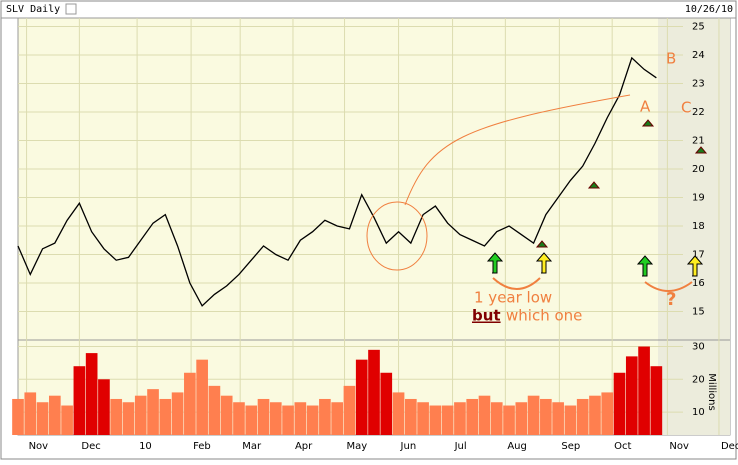  What do you see at coordinates (621, 183) in the screenshot?
I see `triangle-marker` at bounding box center [621, 183].